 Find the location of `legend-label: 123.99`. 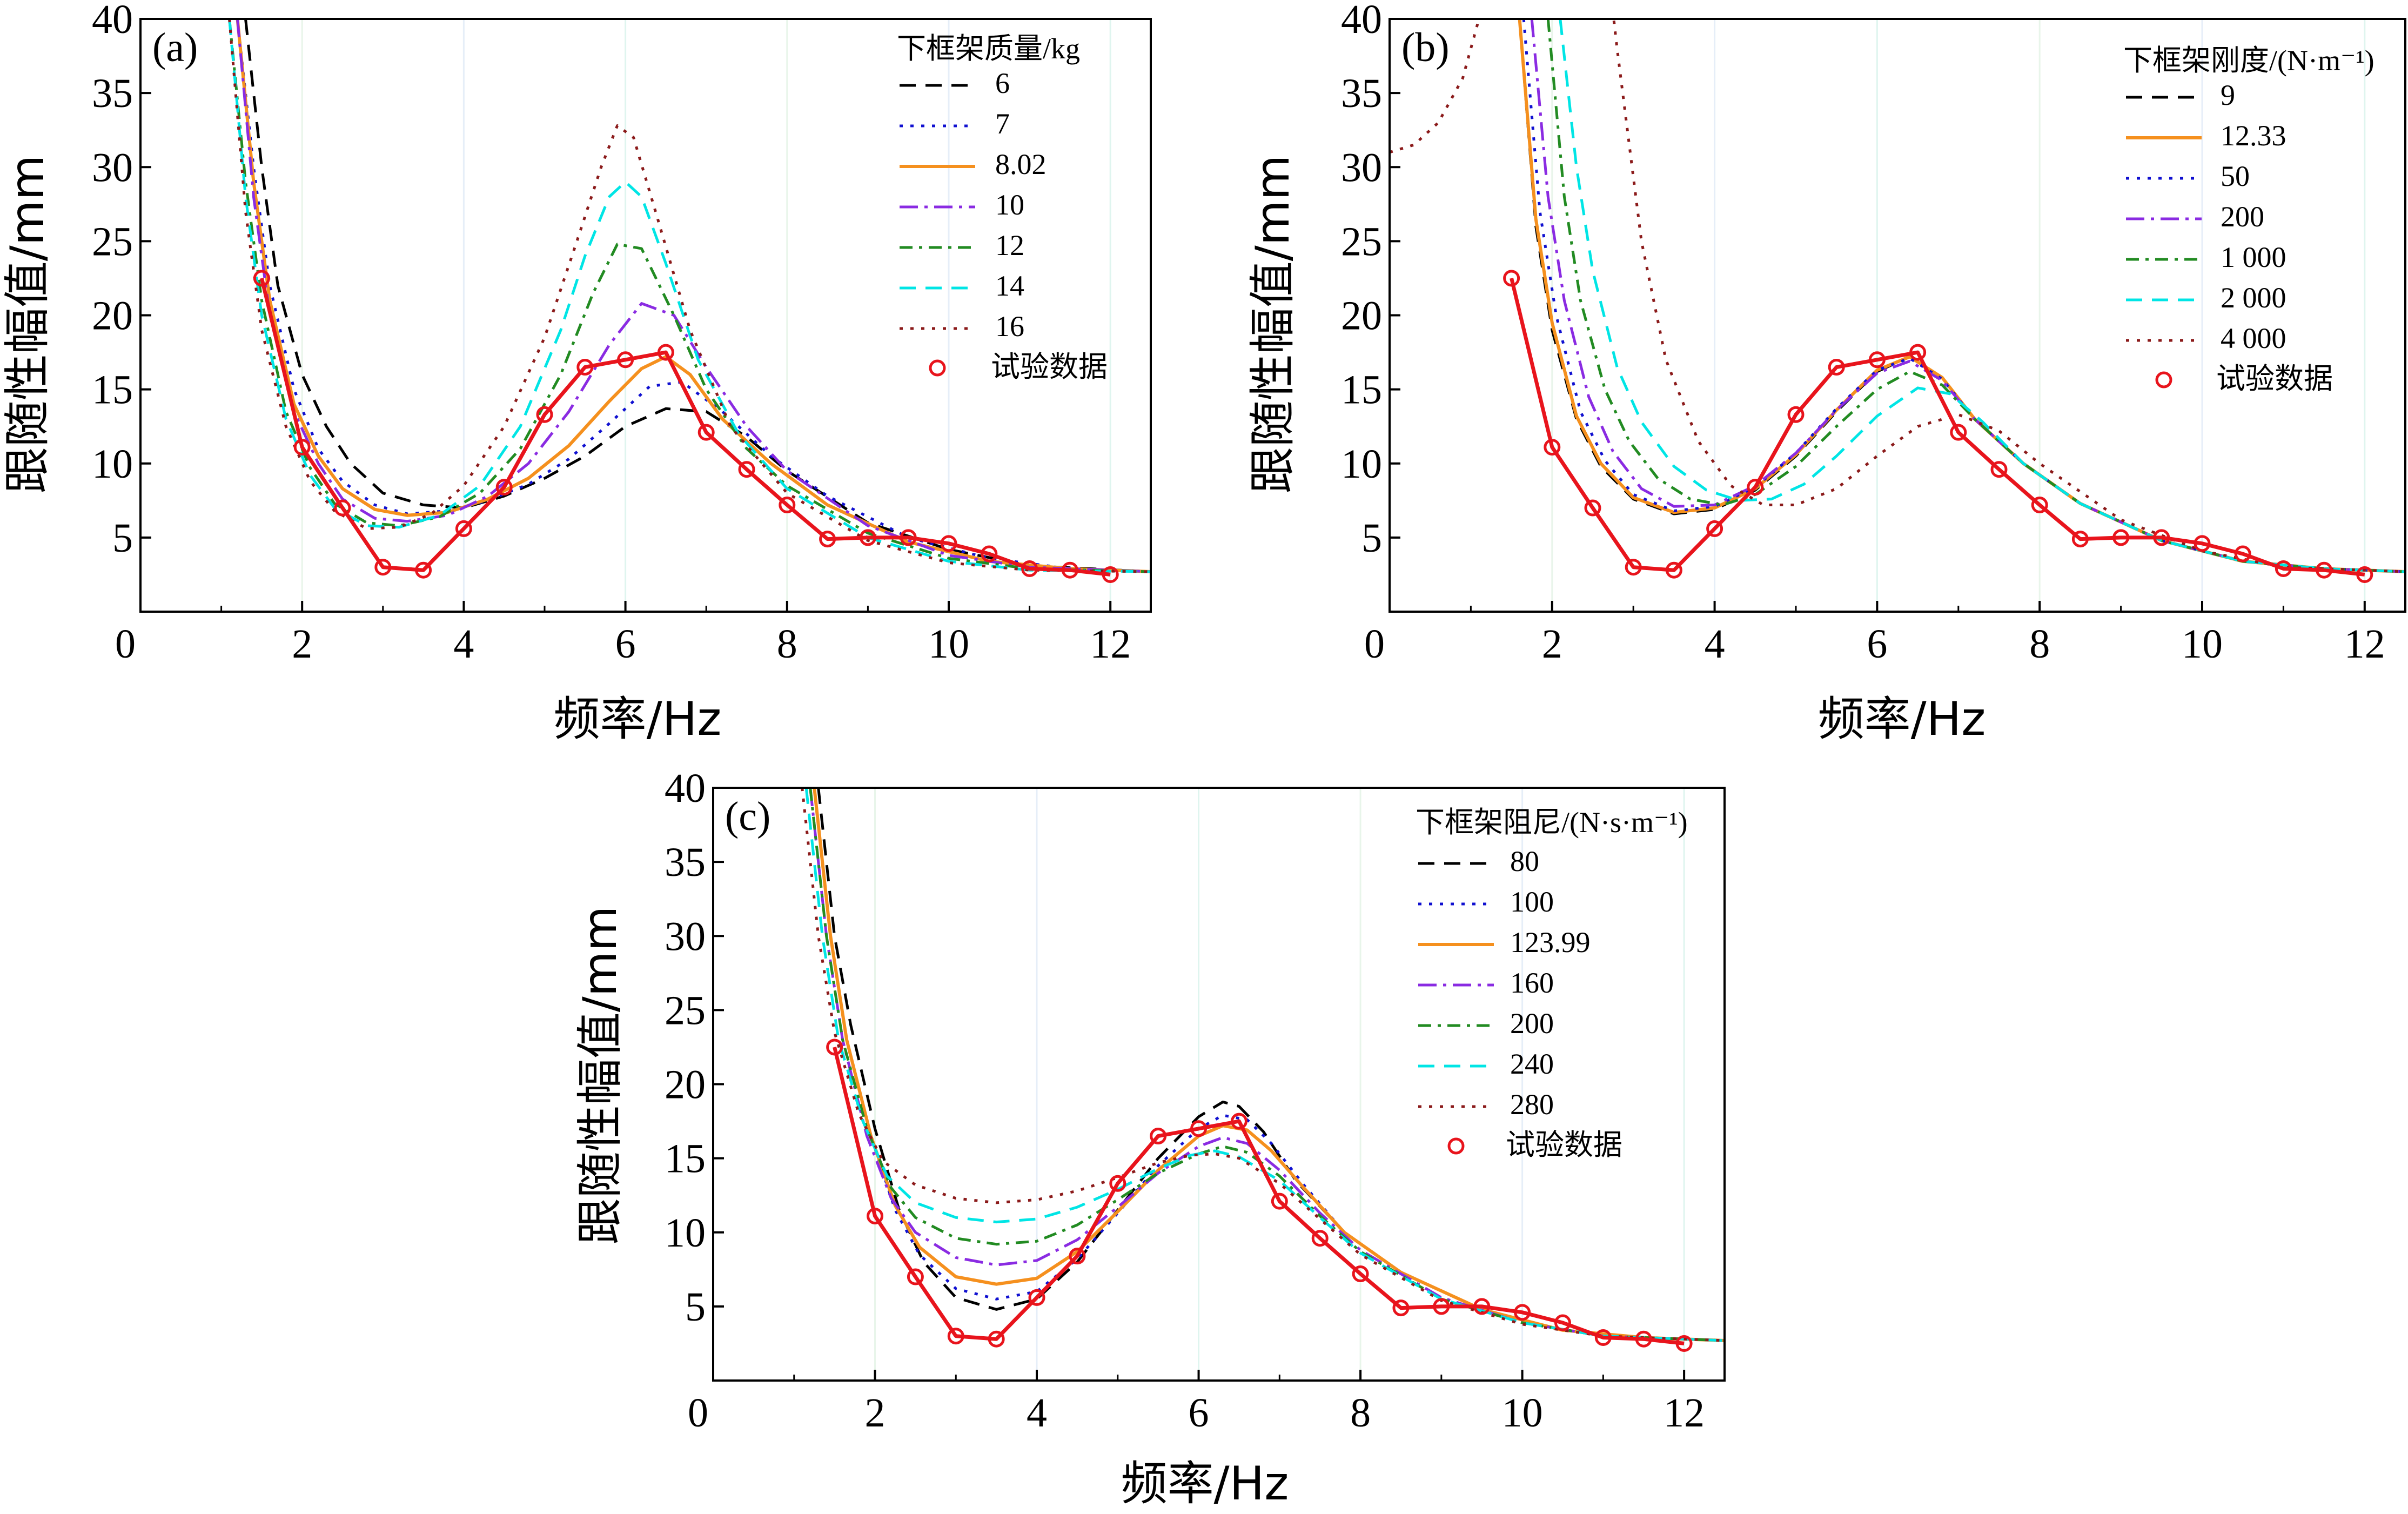

legend-label: 123.99 is located at coordinates (1550, 942).